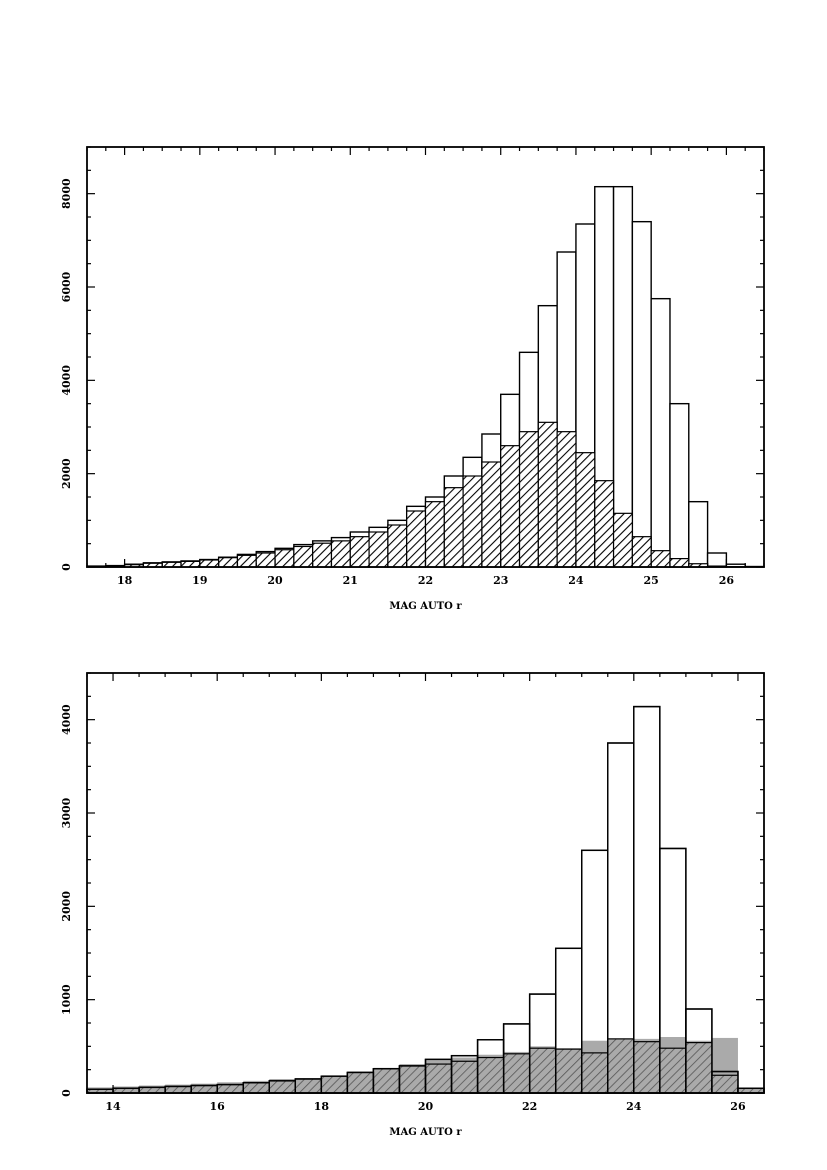 This screenshot has height=1170, width=827. What do you see at coordinates (66, 193) in the screenshot?
I see `y-tick-label: 8000` at bounding box center [66, 193].